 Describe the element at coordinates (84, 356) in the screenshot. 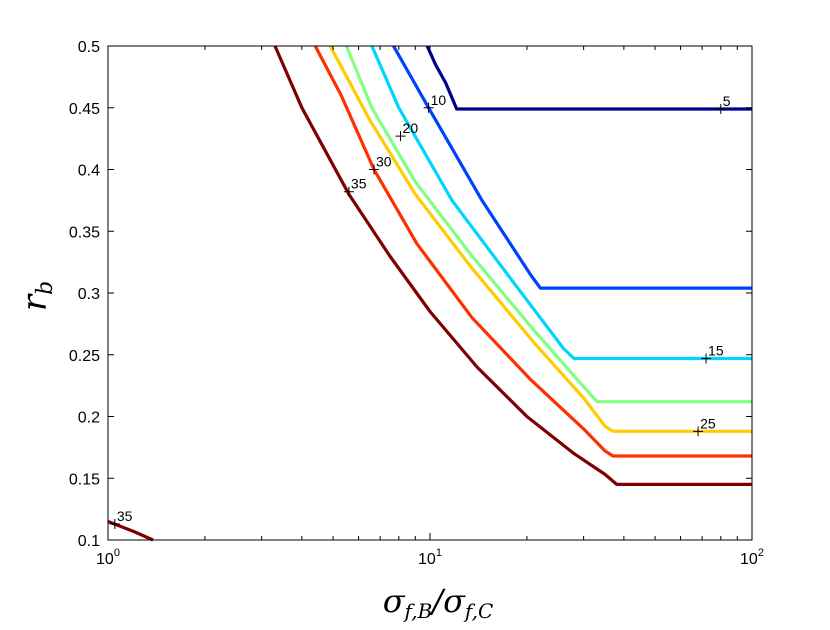

I see `y-tick-label: 0.25` at that location.